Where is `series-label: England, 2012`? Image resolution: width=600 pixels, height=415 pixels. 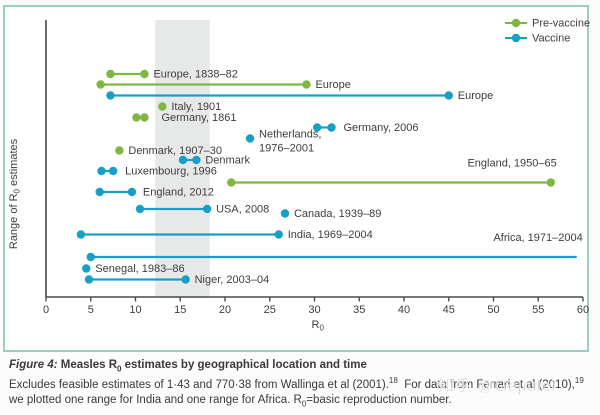
series-label: England, 2012 is located at coordinates (178, 193).